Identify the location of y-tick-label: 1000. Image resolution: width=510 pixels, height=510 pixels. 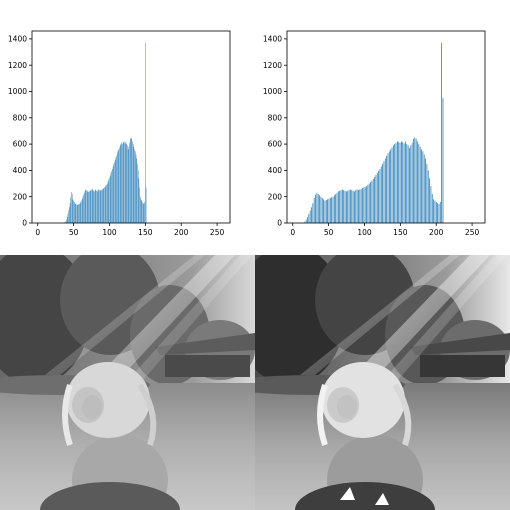
(17, 91).